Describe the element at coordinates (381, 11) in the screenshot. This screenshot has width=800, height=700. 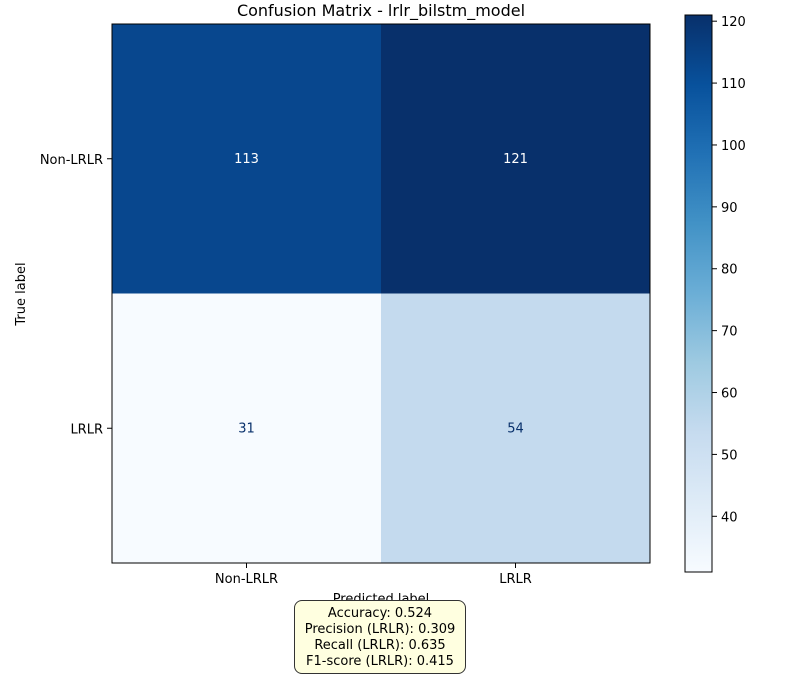
I see `chart-title: Confusion Matrix - lrlr_bilstm_model` at that location.